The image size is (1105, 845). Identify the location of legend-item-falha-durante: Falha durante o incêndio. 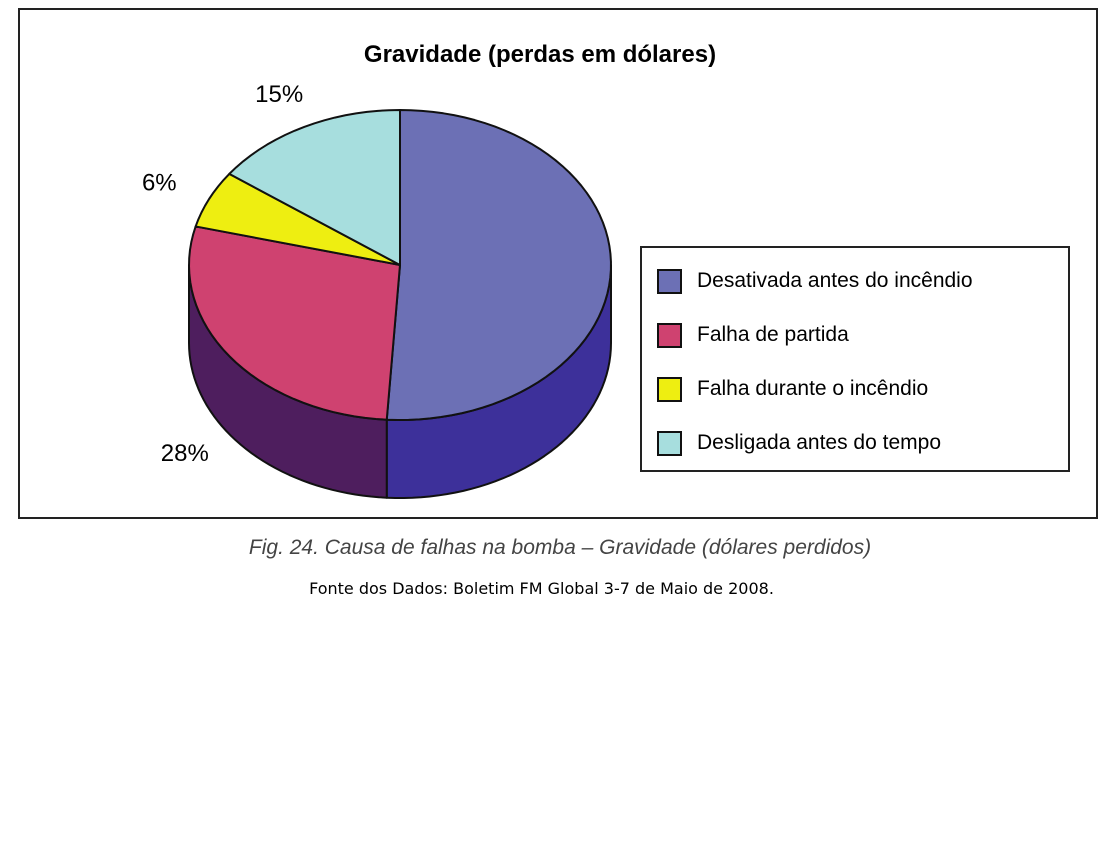
(792, 389).